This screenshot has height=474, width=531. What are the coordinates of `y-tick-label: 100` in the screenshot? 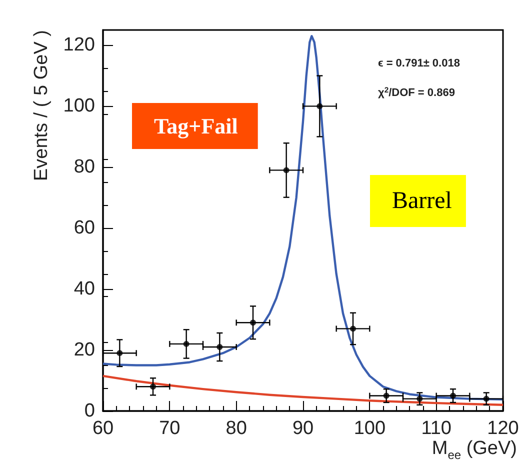 It's located at (79, 106).